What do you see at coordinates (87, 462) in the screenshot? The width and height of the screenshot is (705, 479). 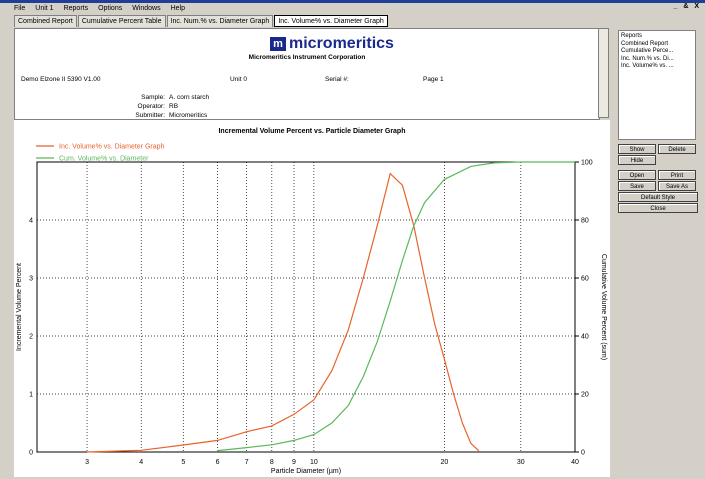 I see `x-tick-label: 3` at bounding box center [87, 462].